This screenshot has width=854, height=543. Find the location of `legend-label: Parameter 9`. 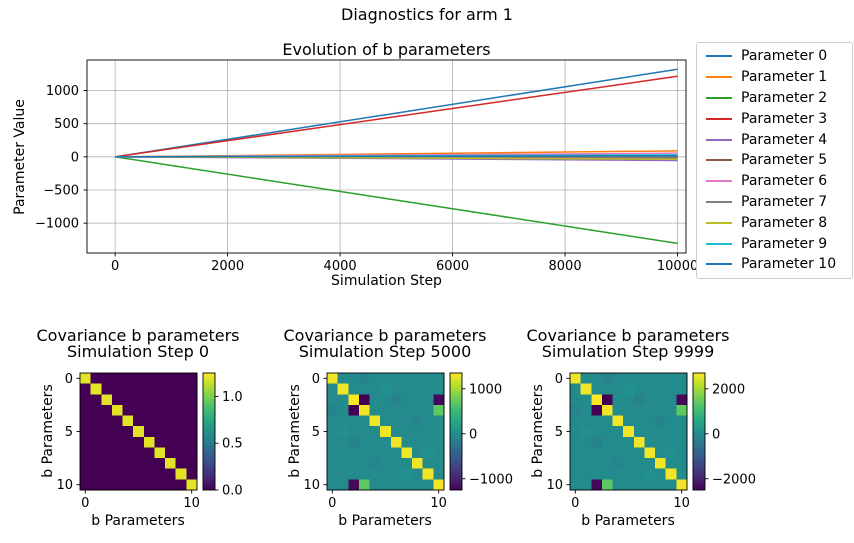

legend-label: Parameter 9 is located at coordinates (784, 243).